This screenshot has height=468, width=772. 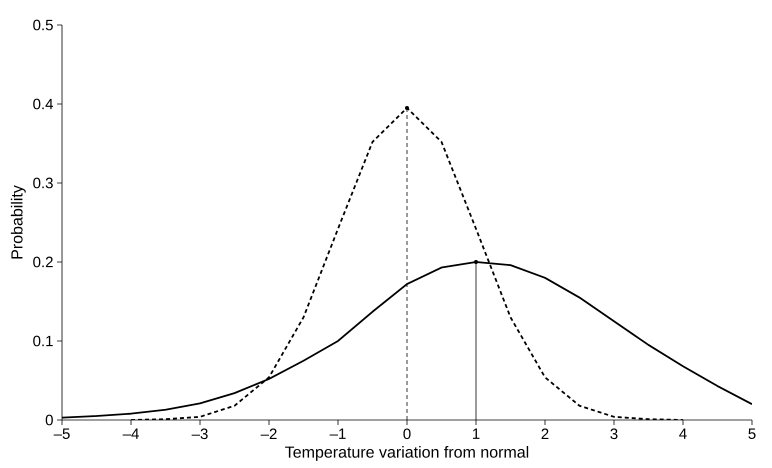 I want to click on y-tick-label: 0.1, so click(x=43, y=341).